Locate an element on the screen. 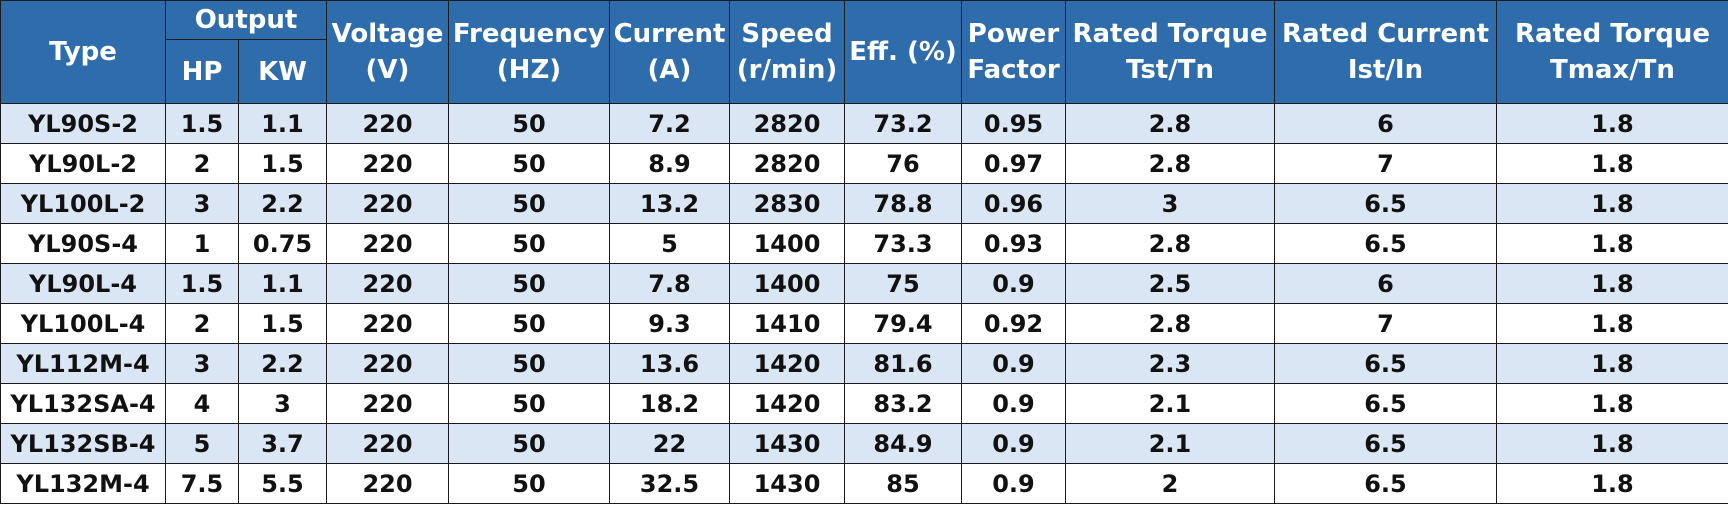 The height and width of the screenshot is (525, 1728). cell-power-factor: 0.97 is located at coordinates (1013, 163).